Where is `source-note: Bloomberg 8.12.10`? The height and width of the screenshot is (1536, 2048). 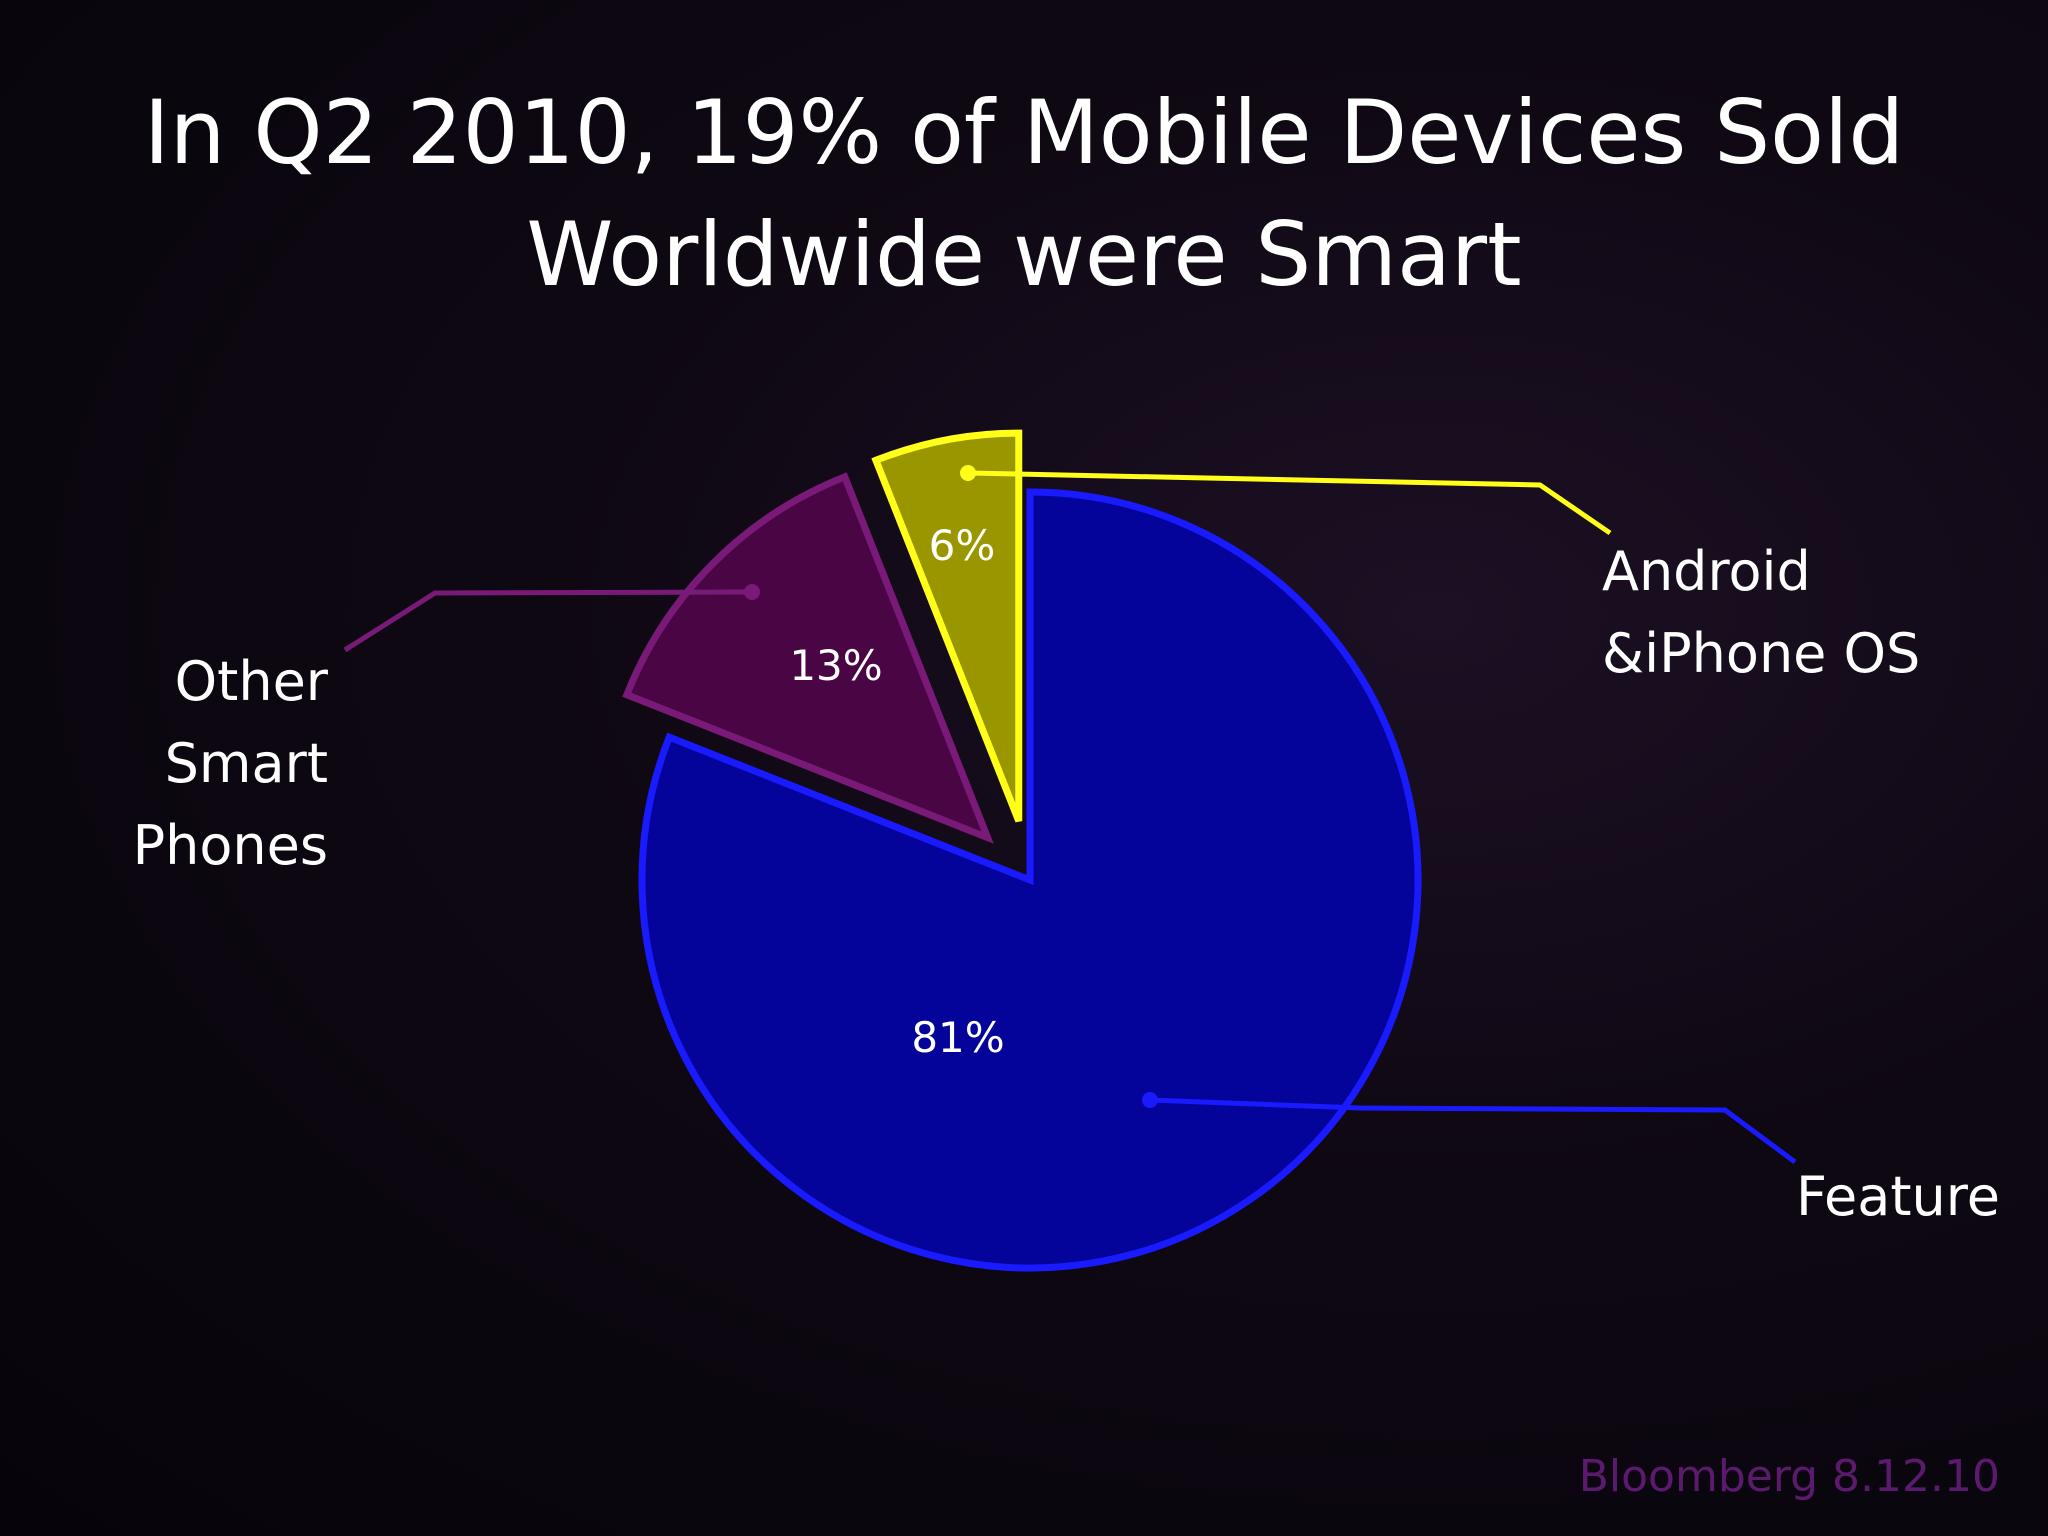 source-note: Bloomberg 8.12.10 is located at coordinates (1789, 1476).